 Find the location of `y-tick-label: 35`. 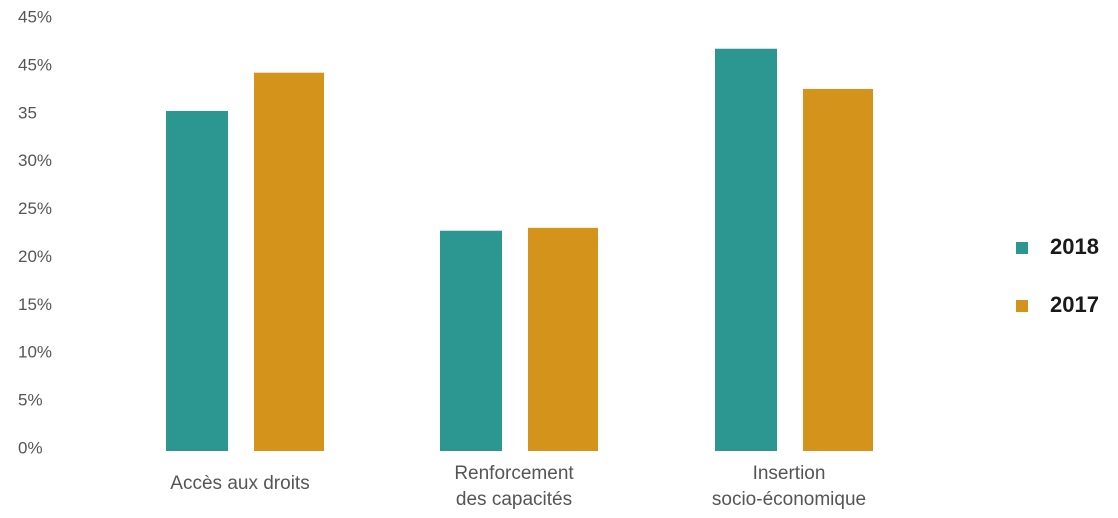

y-tick-label: 35 is located at coordinates (27, 112).